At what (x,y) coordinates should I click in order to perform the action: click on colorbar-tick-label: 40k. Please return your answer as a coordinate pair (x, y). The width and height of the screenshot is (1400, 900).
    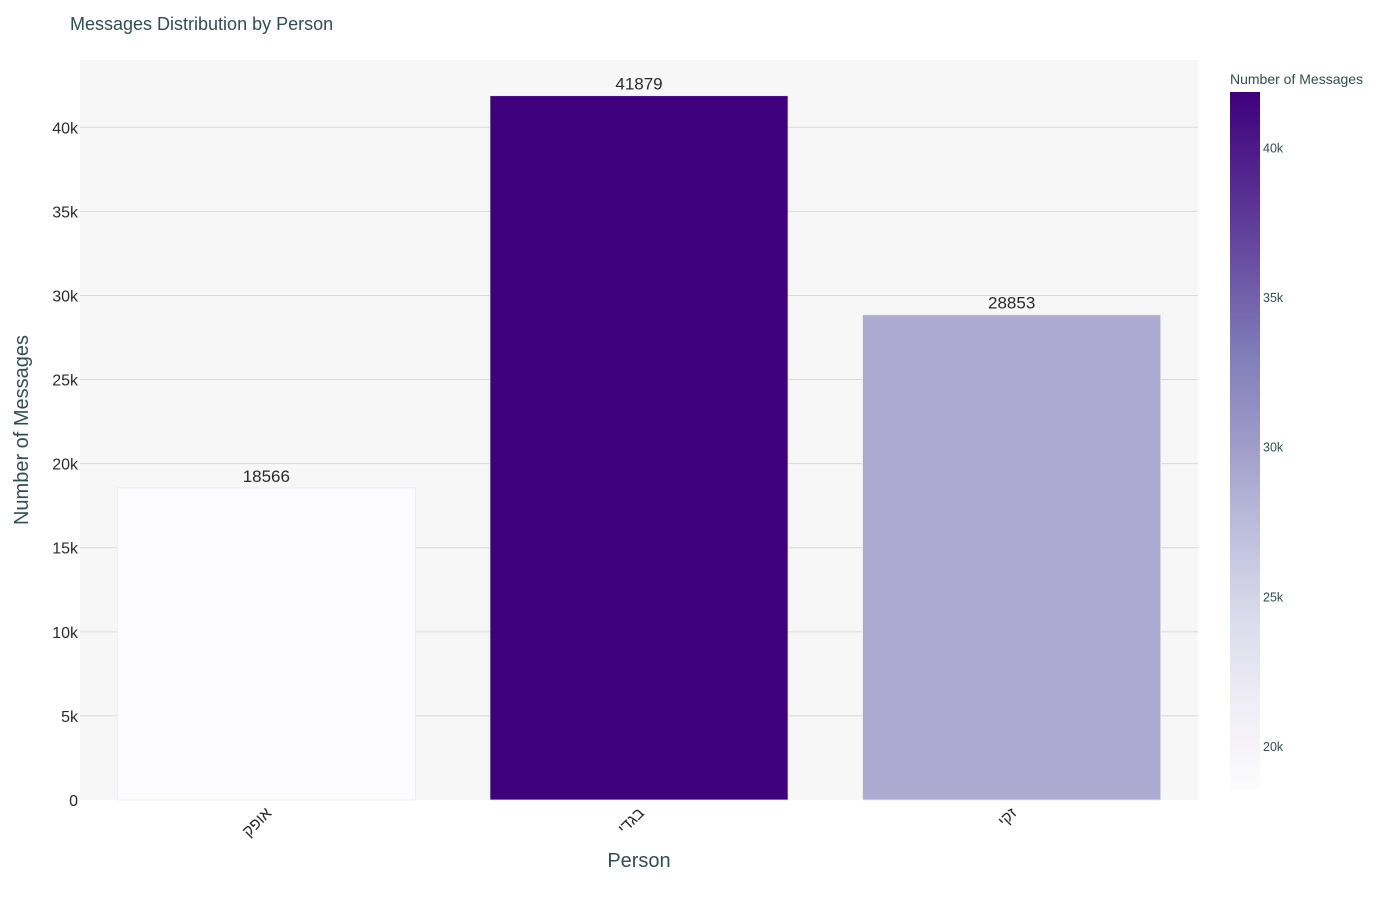
    Looking at the image, I should click on (1273, 148).